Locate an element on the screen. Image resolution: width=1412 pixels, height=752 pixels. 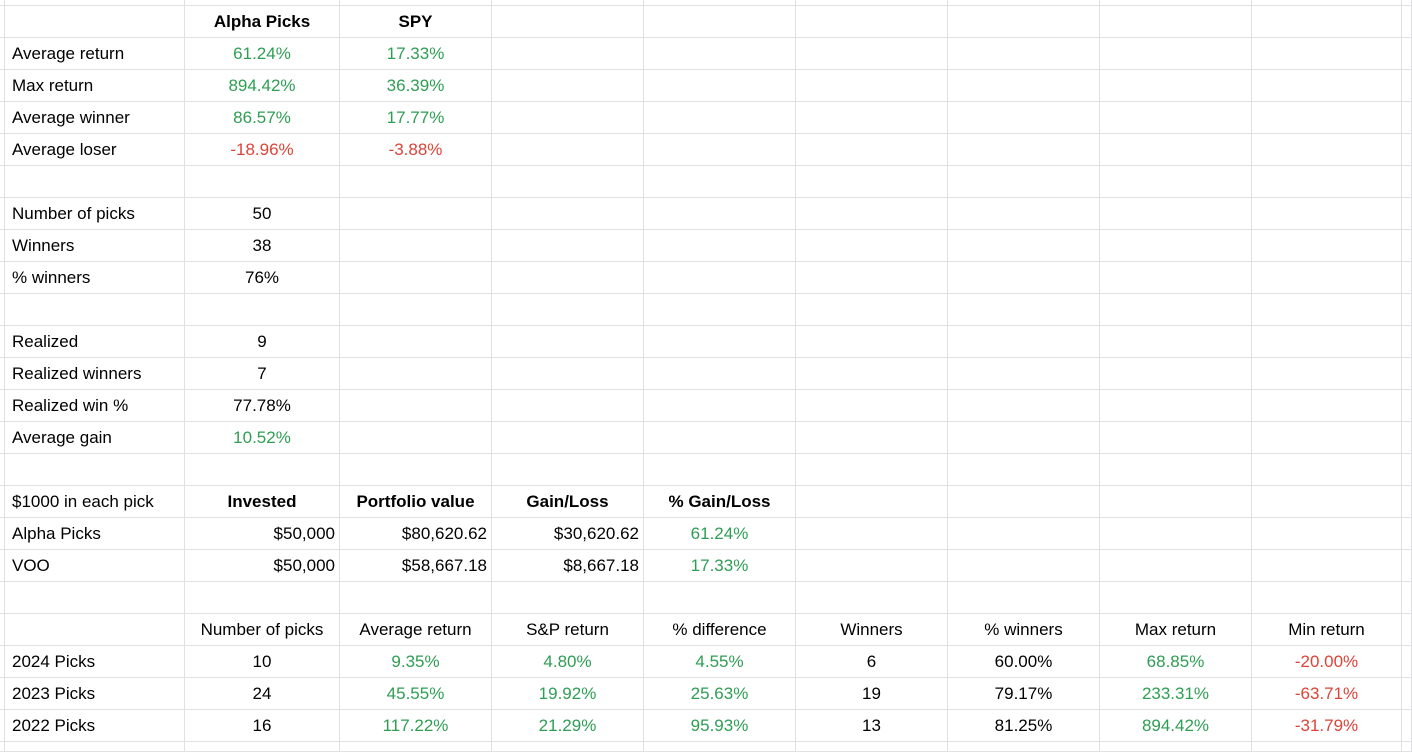
cell-r7-c4 is located at coordinates (568, 214).